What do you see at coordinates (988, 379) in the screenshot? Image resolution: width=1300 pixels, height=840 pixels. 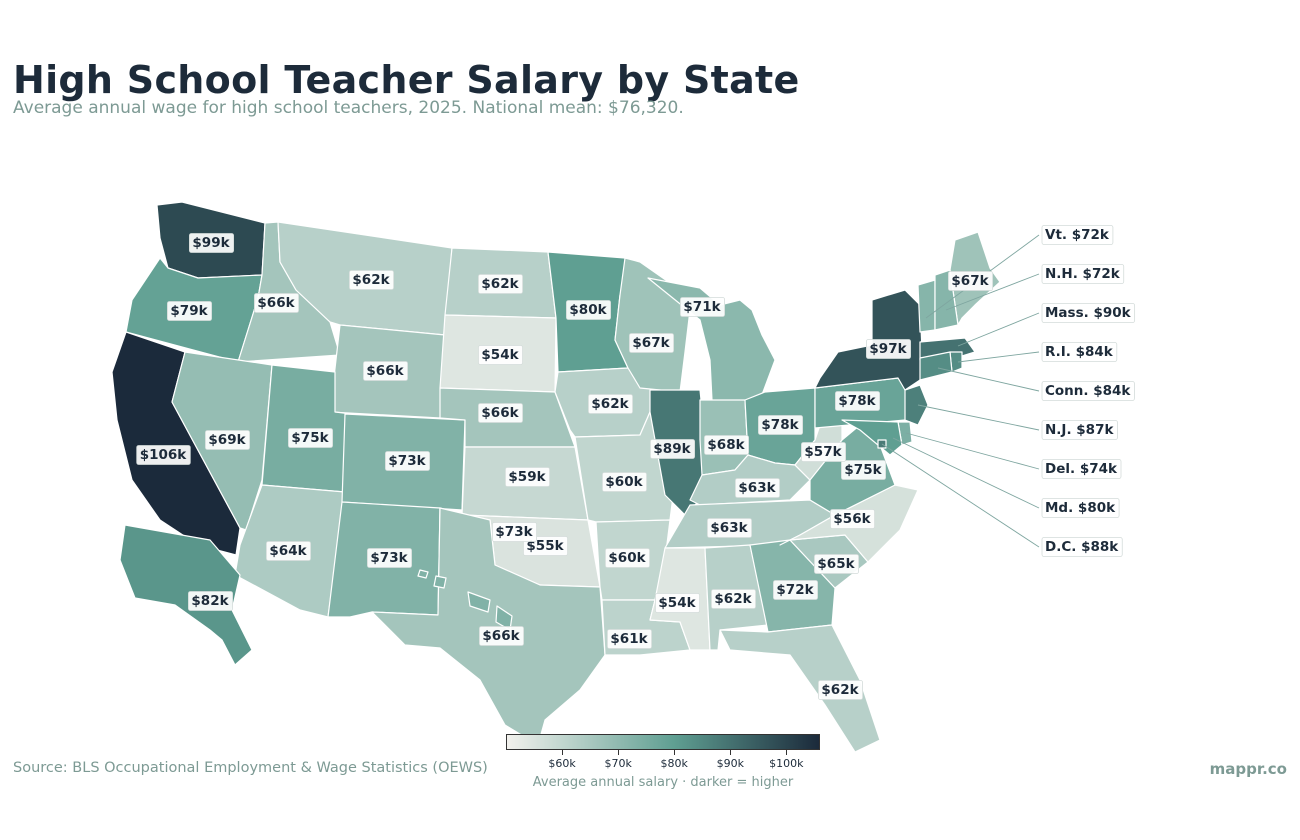 I see `leader-line-ct` at bounding box center [988, 379].